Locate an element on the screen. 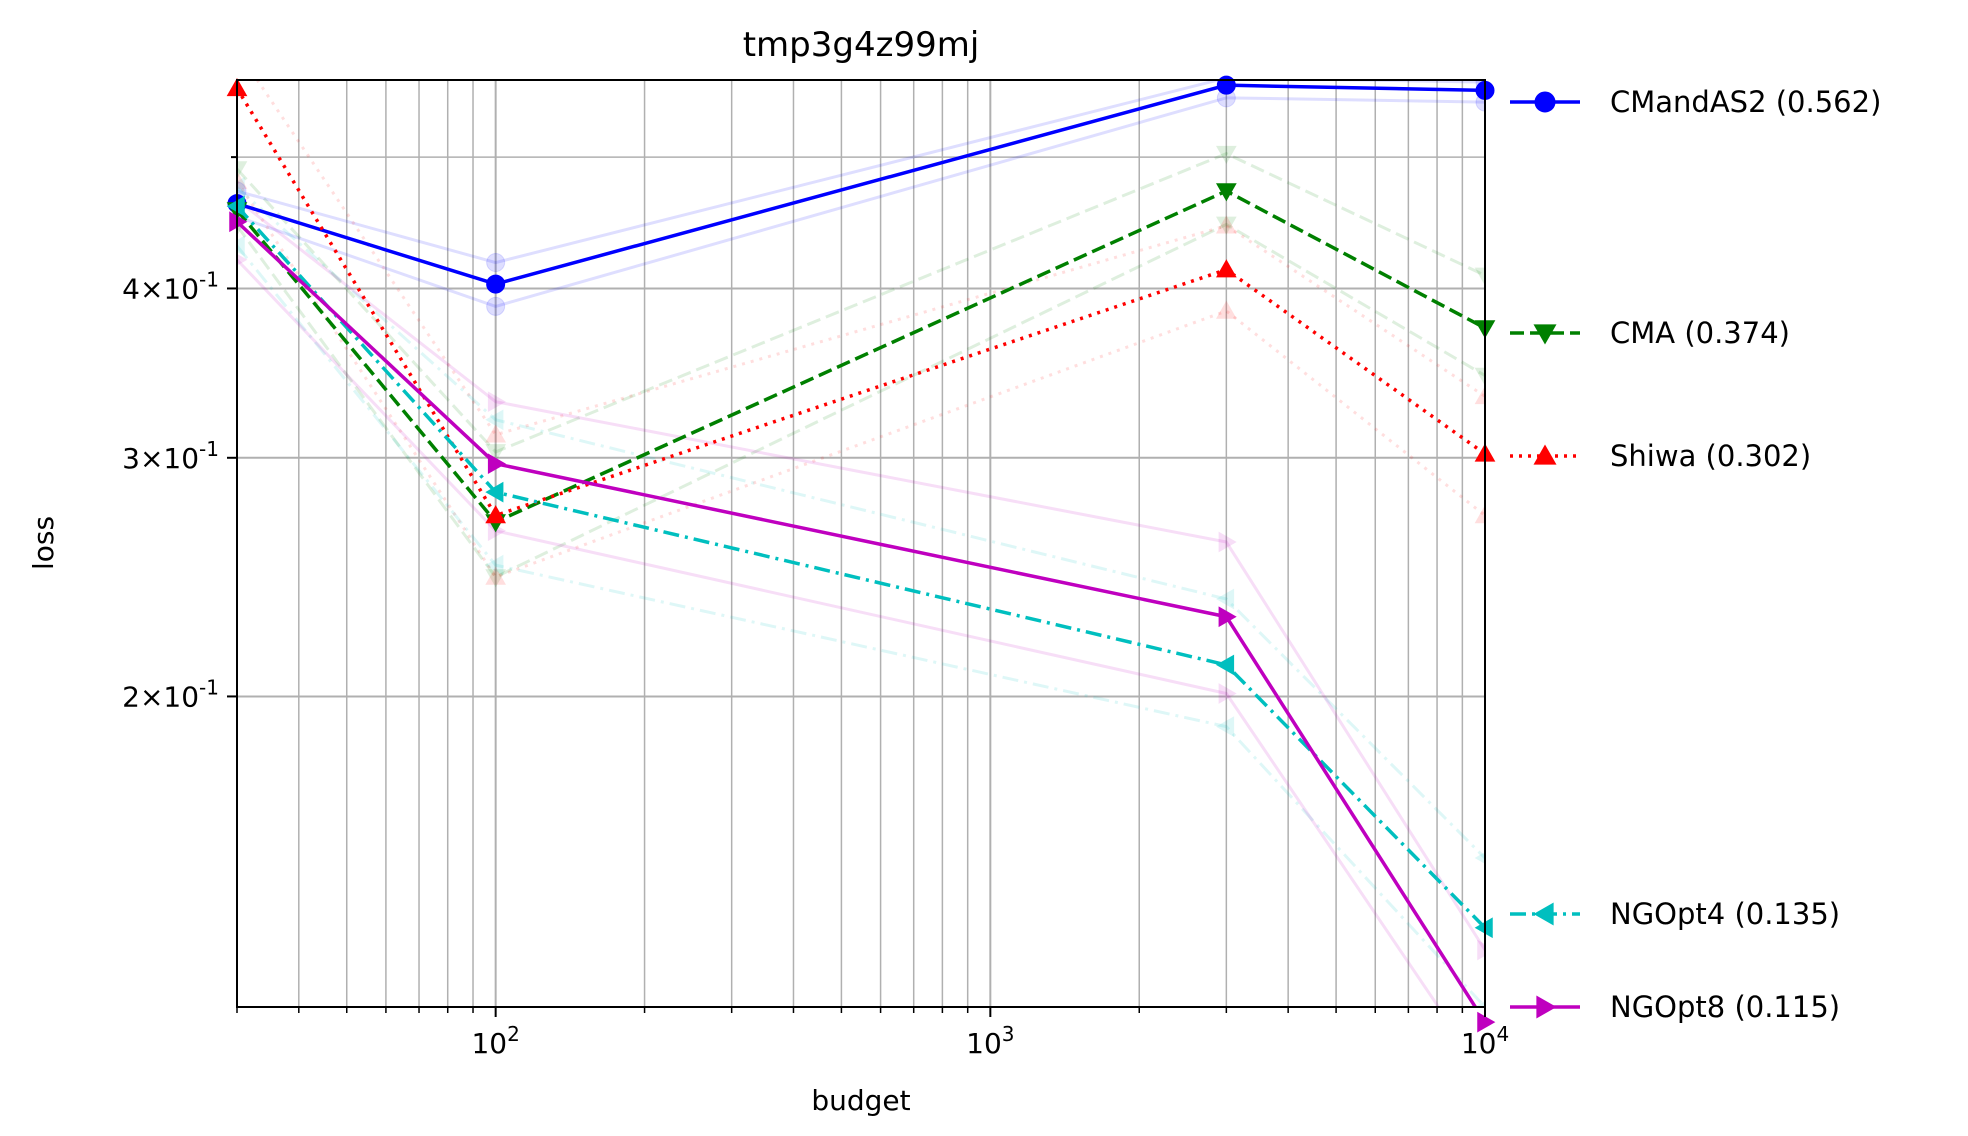 The width and height of the screenshot is (1968, 1136). x-tick-label: 10³ is located at coordinates (990, 1041).